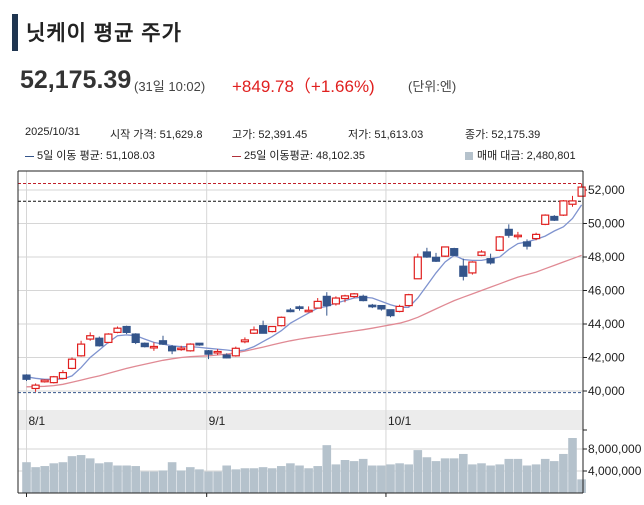  I want to click on legend-volume-label: 매매 대금: 2,480,801, so click(526, 156).